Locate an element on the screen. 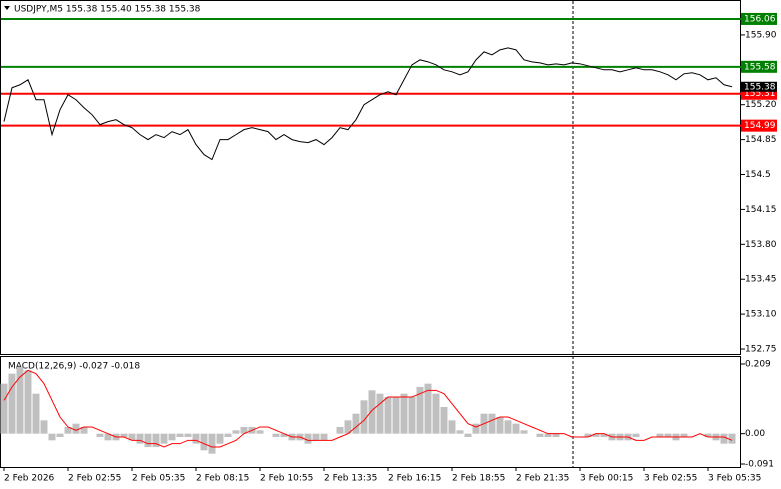 This screenshot has height=489, width=781. last-price-label: 155.38 is located at coordinates (760, 87).